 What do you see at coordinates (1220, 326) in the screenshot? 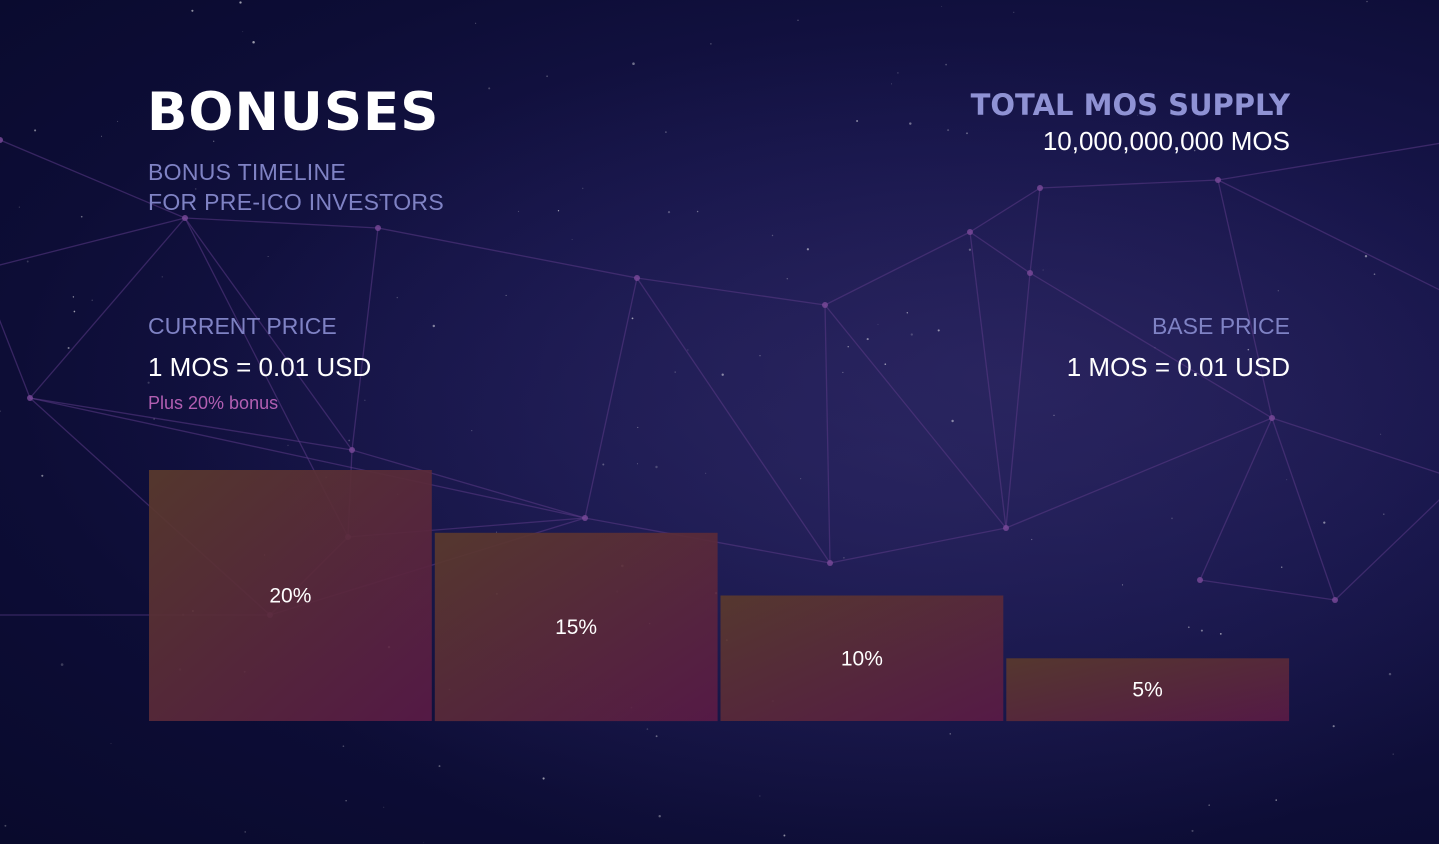
I see `base-price-label: BASE PRICE` at bounding box center [1220, 326].